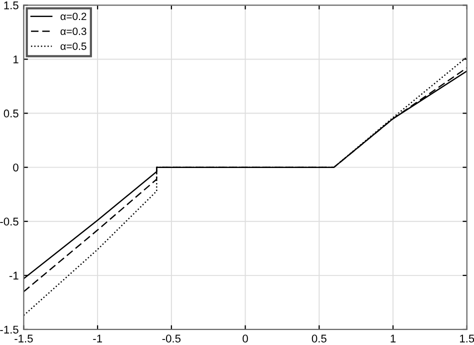 Image resolution: width=474 pixels, height=345 pixels. Describe the element at coordinates (13, 276) in the screenshot. I see `y-tick-label: -1` at that location.